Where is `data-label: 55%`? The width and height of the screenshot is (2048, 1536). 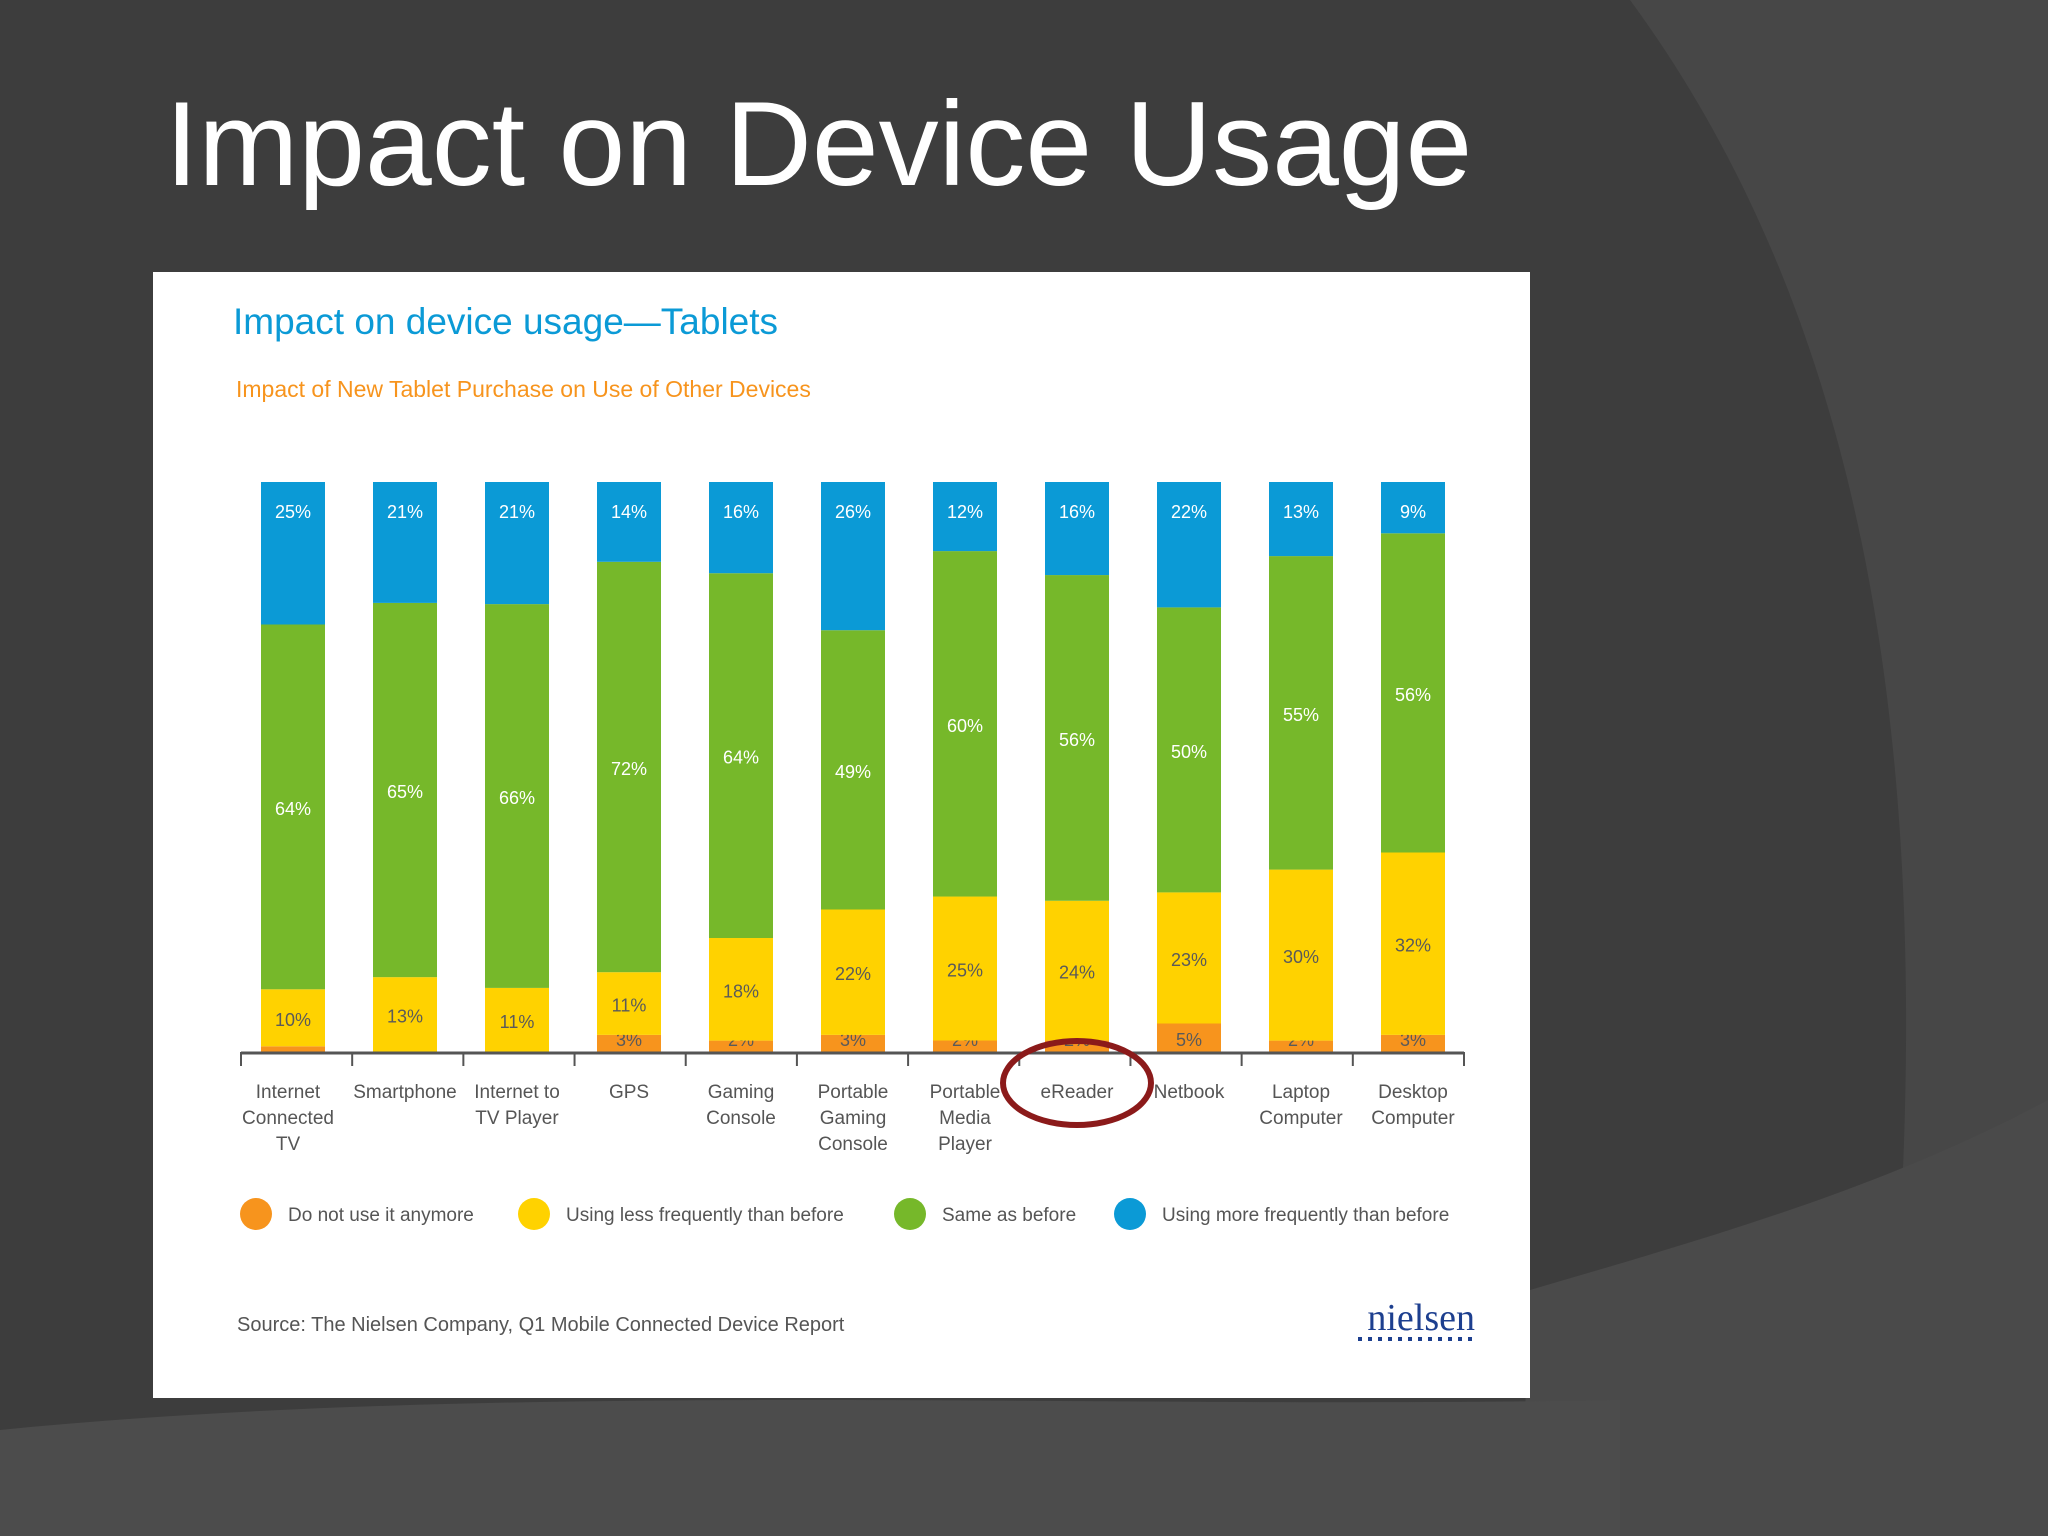
data-label: 55% is located at coordinates (1301, 715).